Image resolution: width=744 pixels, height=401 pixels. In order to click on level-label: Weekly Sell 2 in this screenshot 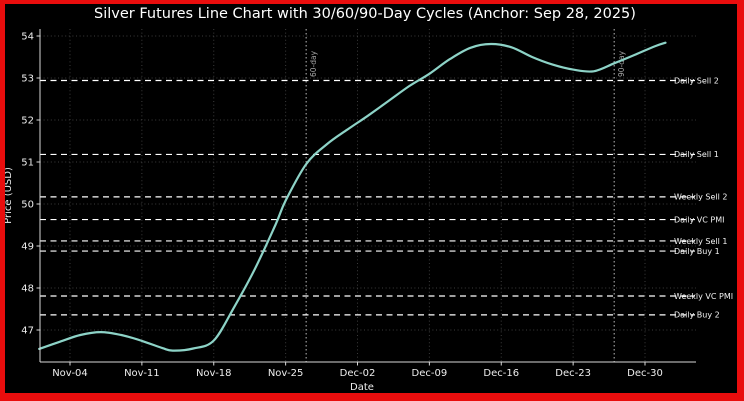, I will do `click(701, 197)`.